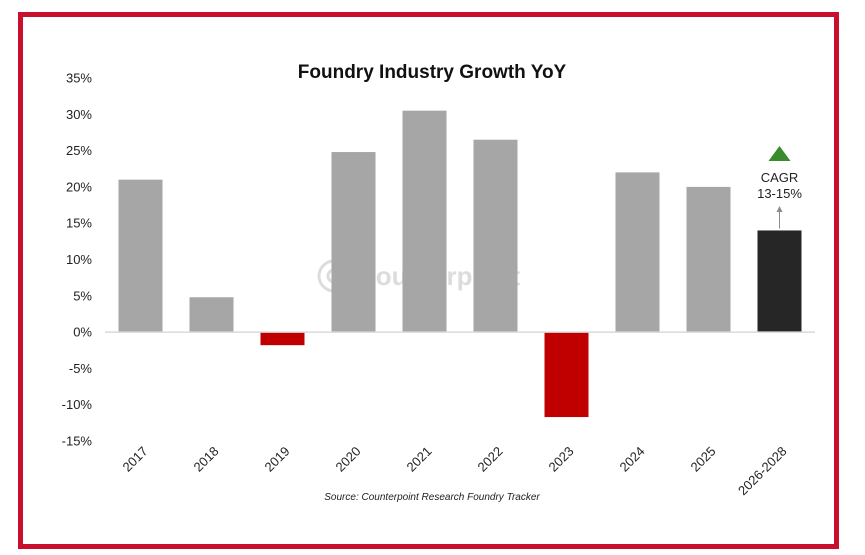  Describe the element at coordinates (282, 339) in the screenshot. I see `bar-2019` at that location.